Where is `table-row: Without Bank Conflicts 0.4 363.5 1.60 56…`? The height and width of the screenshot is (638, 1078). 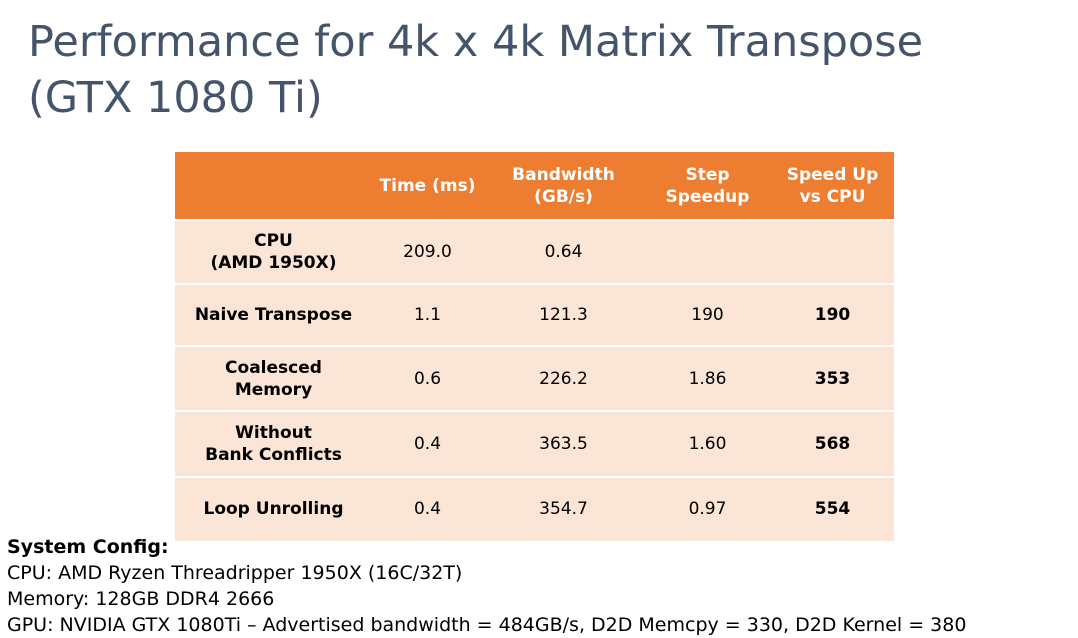 table-row: Without Bank Conflicts 0.4 363.5 1.60 56… is located at coordinates (534, 443).